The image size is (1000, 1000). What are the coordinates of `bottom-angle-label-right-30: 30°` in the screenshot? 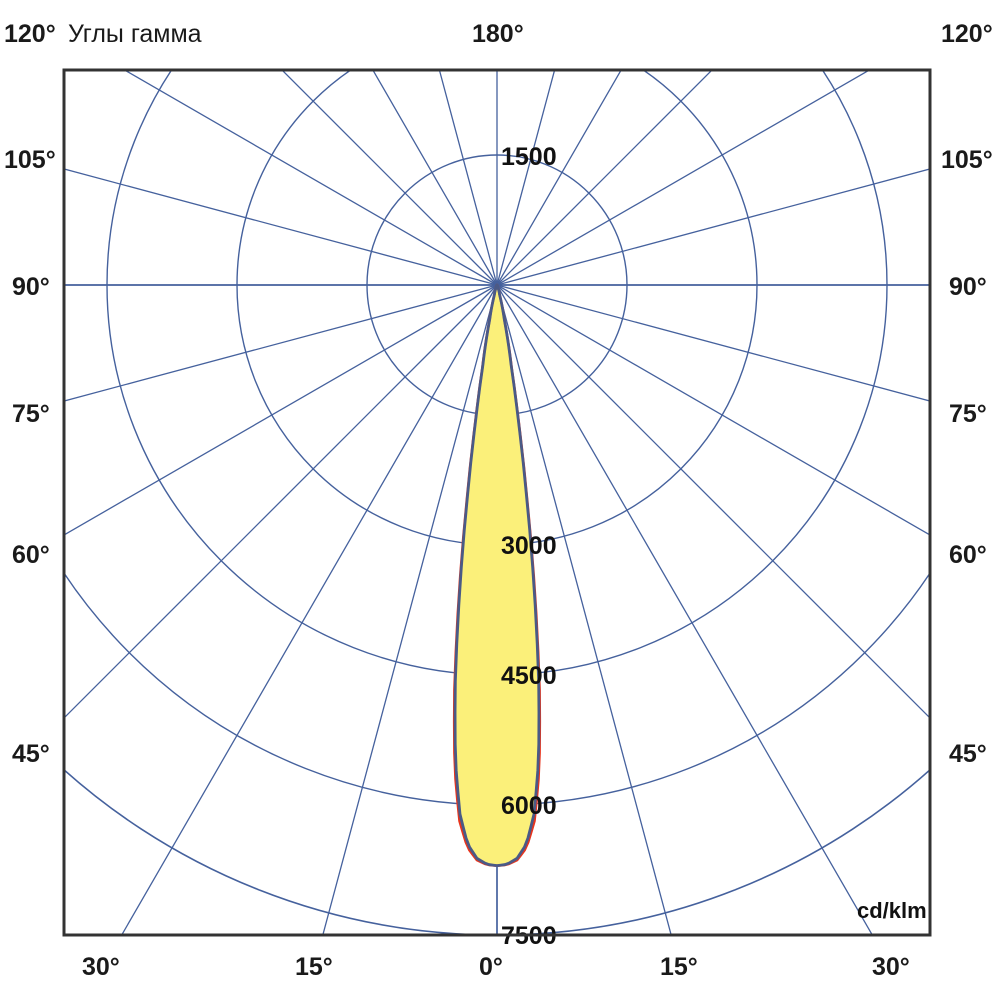 It's located at (891, 967).